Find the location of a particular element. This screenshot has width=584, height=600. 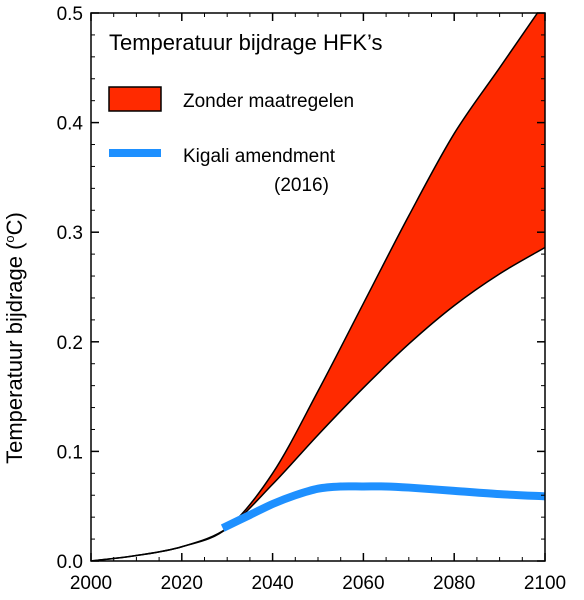

legend-label-zonder: Zonder maatregelen is located at coordinates (268, 101).